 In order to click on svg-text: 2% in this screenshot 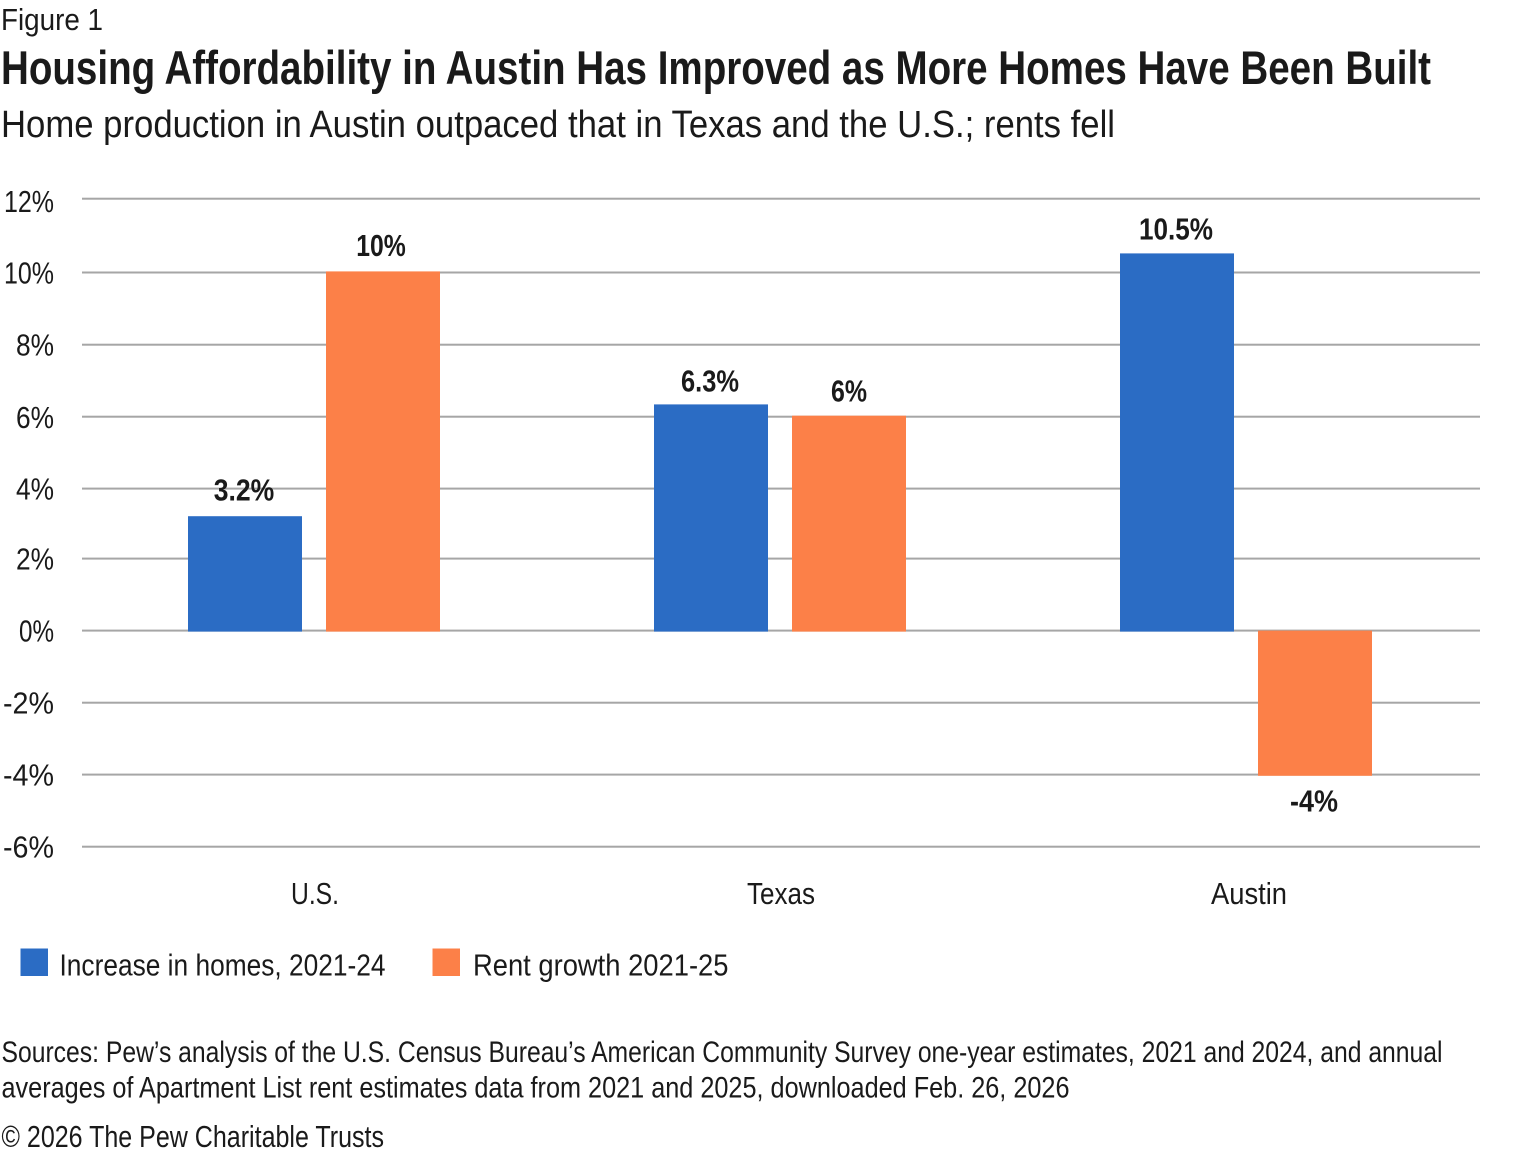, I will do `click(35, 559)`.